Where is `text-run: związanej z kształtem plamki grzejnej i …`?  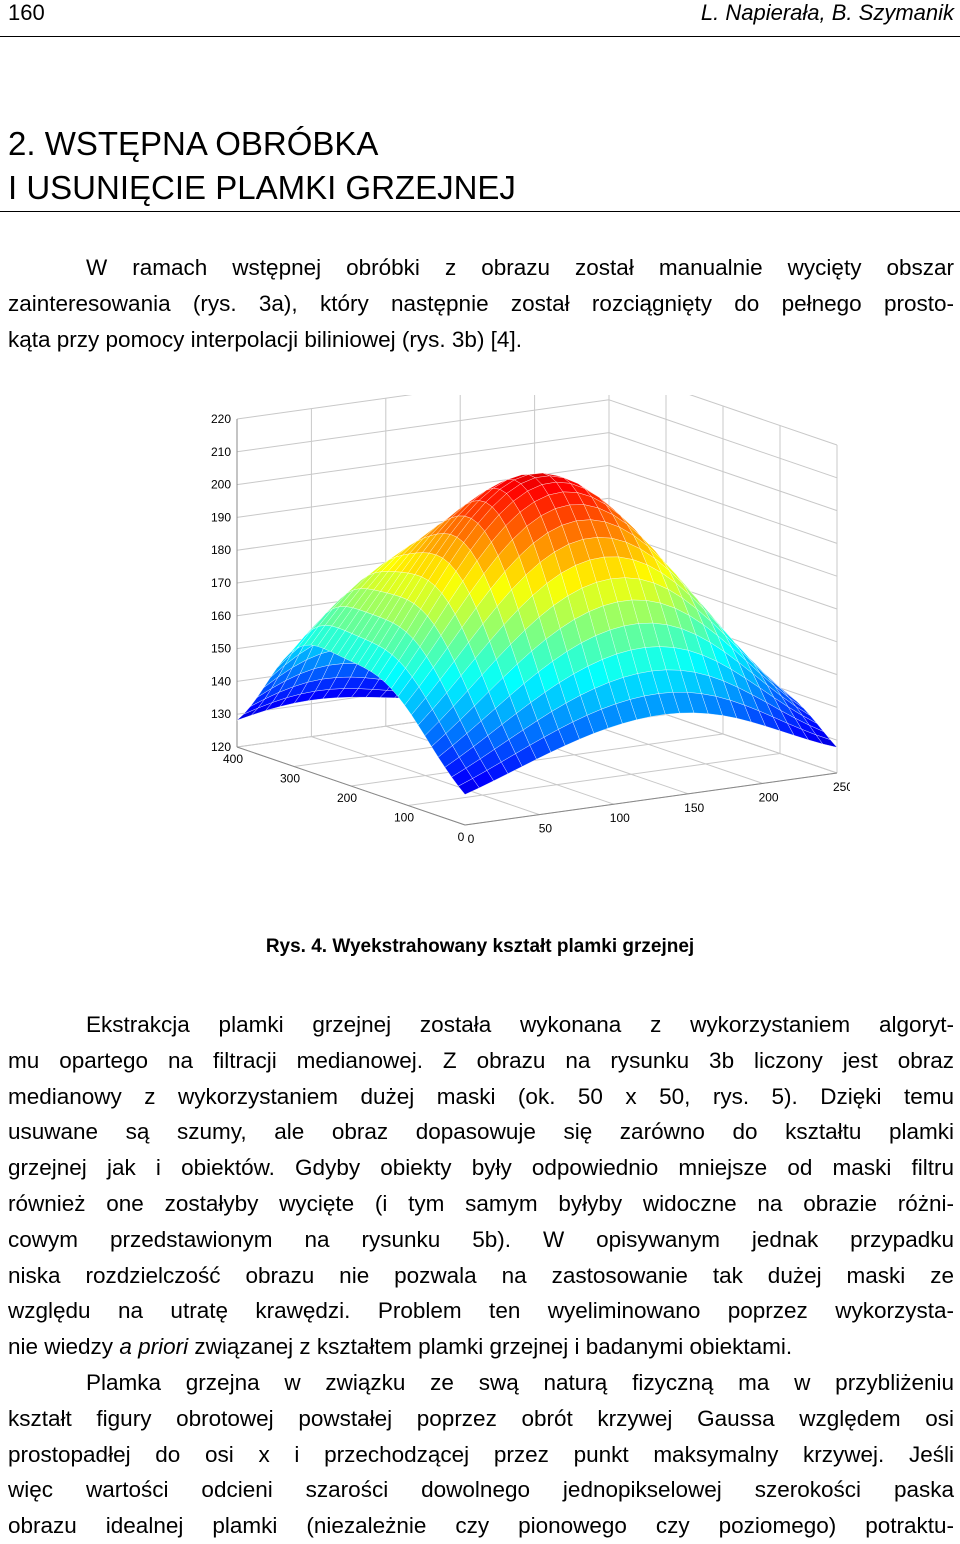 text-run: związanej z kształtem plamki grzejnej i … is located at coordinates (490, 1346).